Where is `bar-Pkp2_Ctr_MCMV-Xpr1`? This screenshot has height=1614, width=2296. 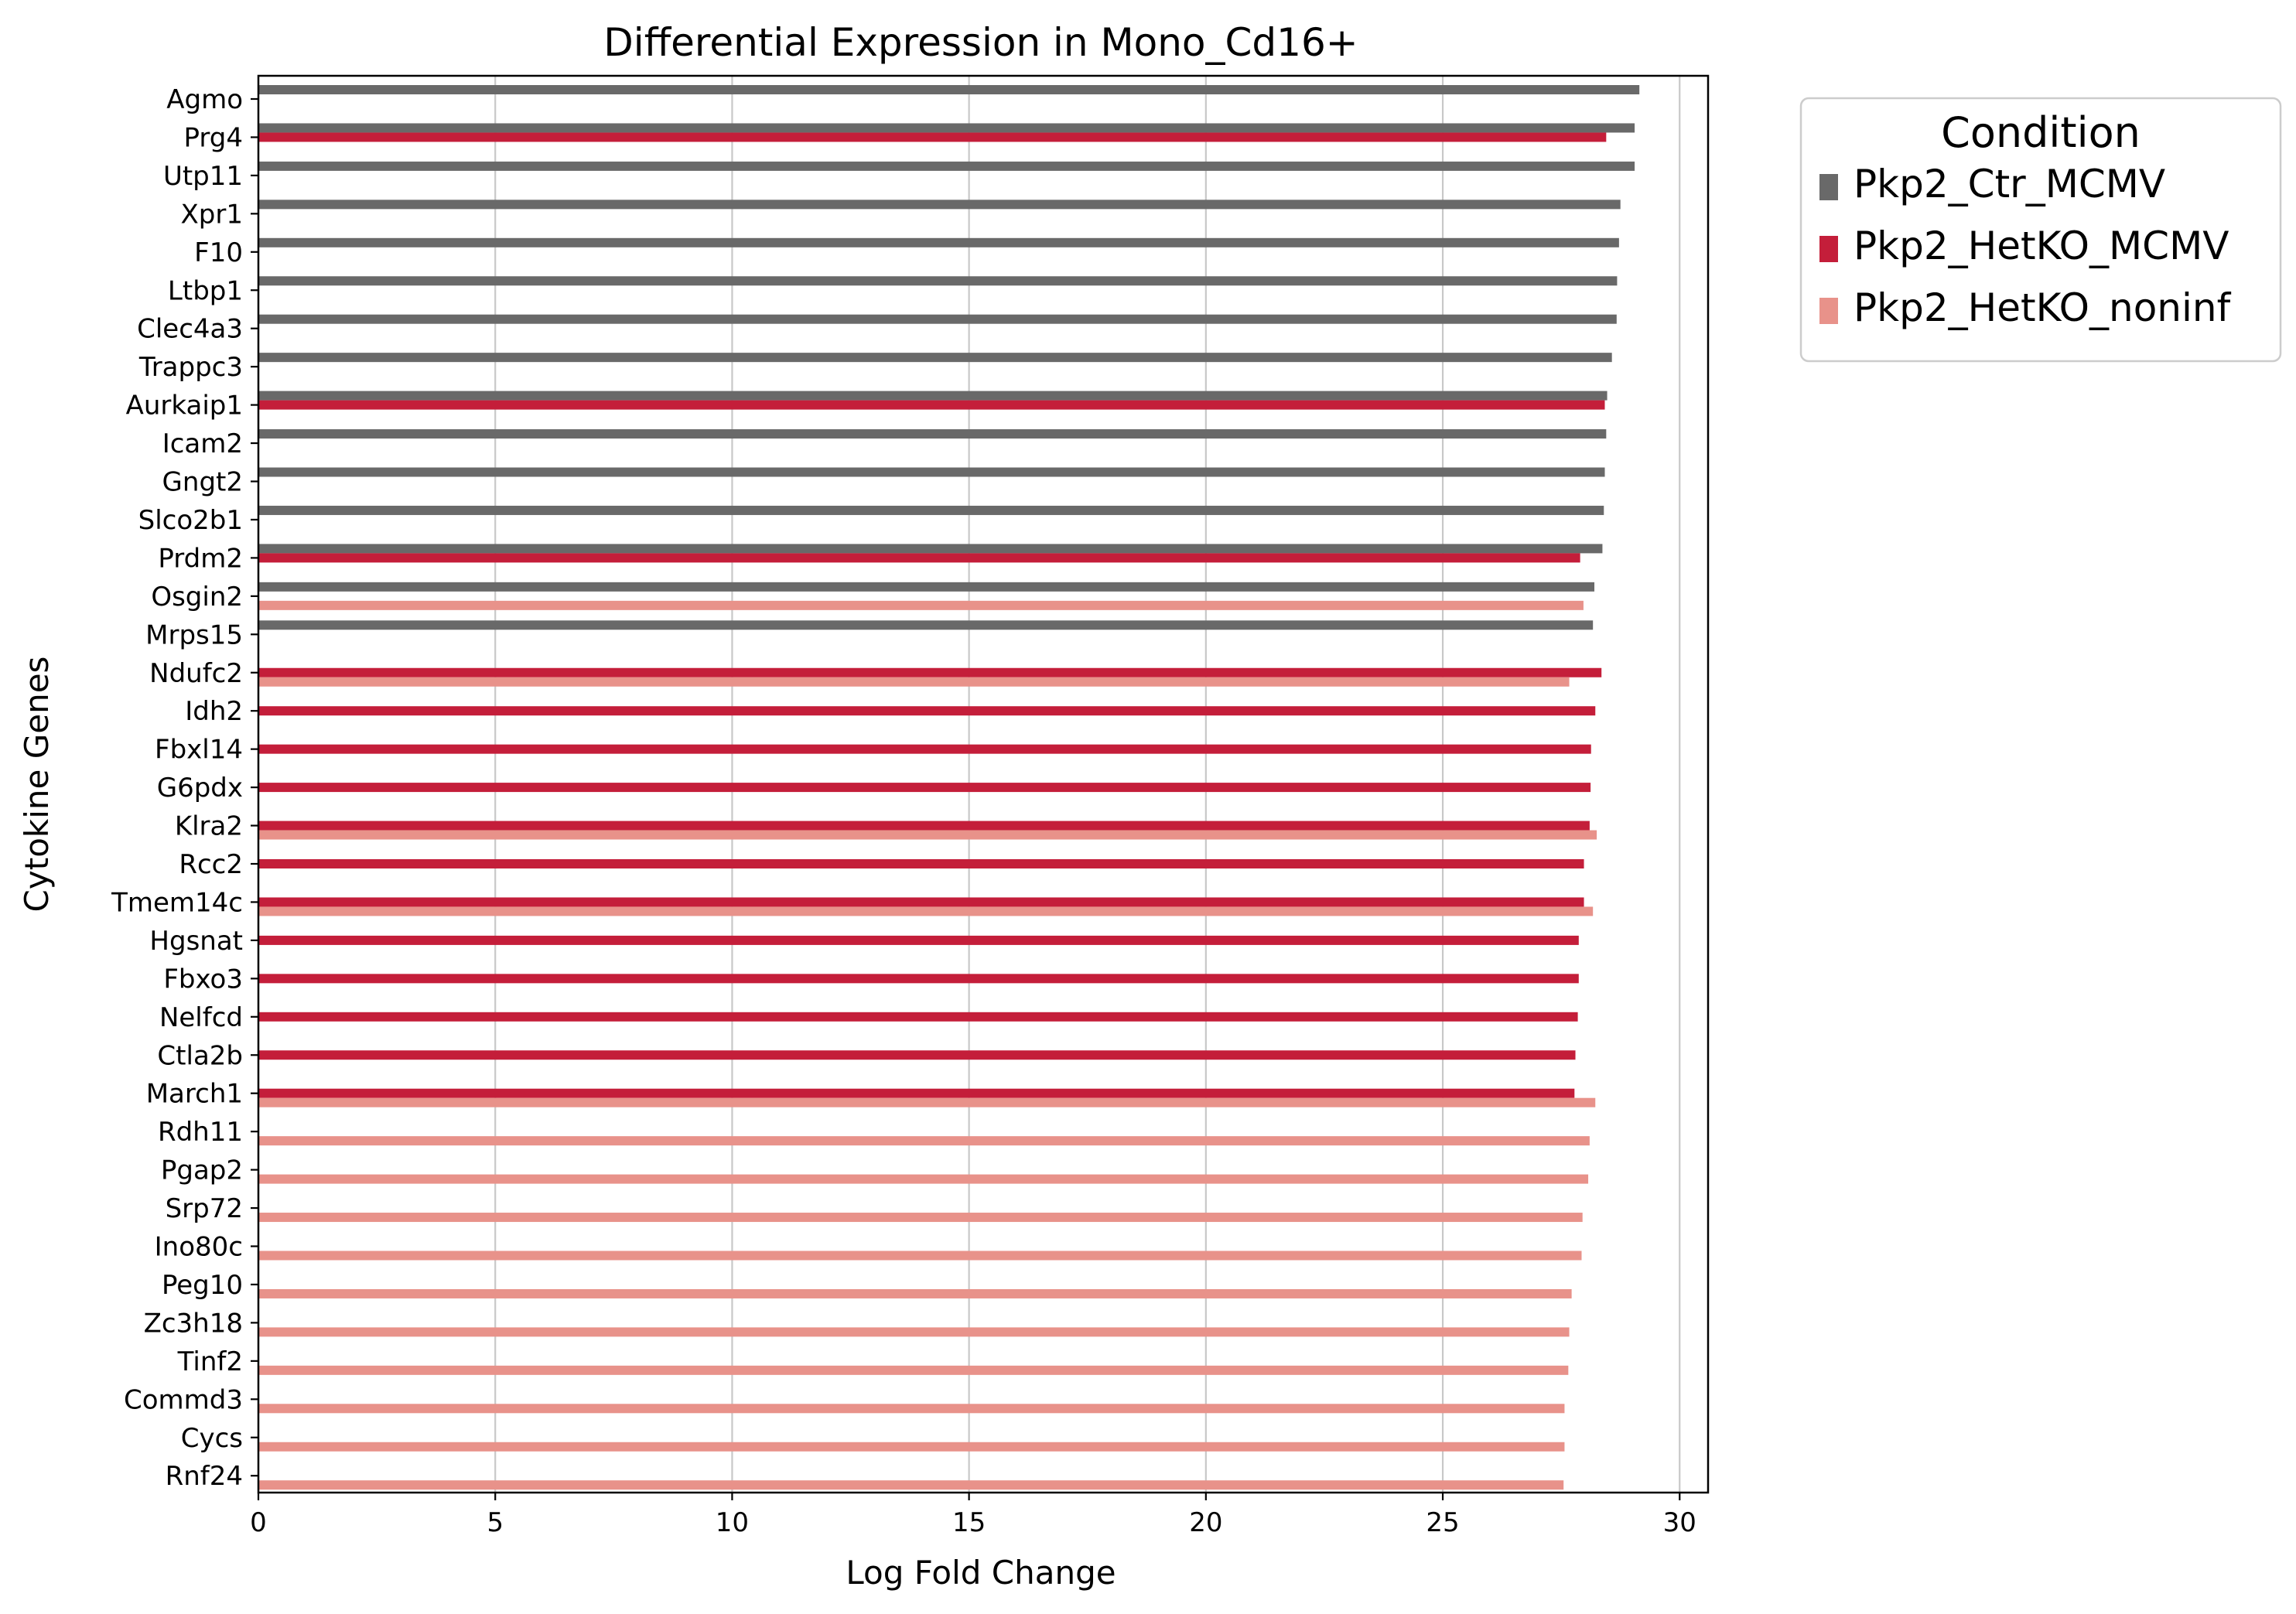 bar-Pkp2_Ctr_MCMV-Xpr1 is located at coordinates (940, 205).